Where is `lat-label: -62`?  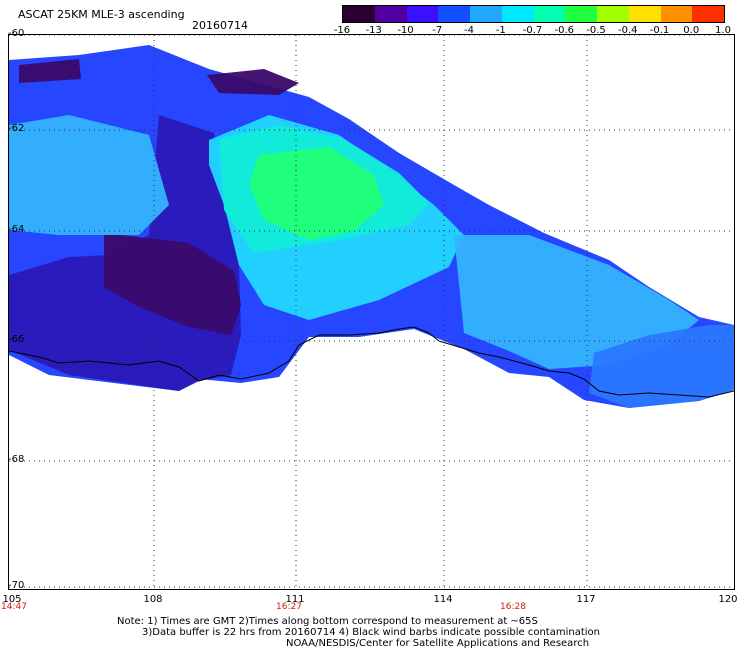
lat-label: -62 is located at coordinates (16, 128).